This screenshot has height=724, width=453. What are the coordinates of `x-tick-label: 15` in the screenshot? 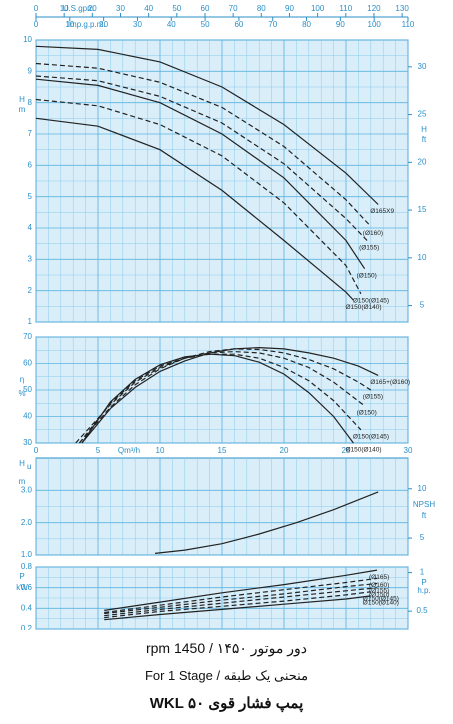 It's located at (222, 450).